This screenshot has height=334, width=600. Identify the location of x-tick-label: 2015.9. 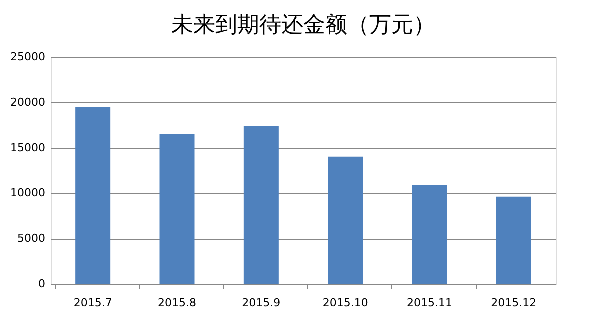
(261, 303).